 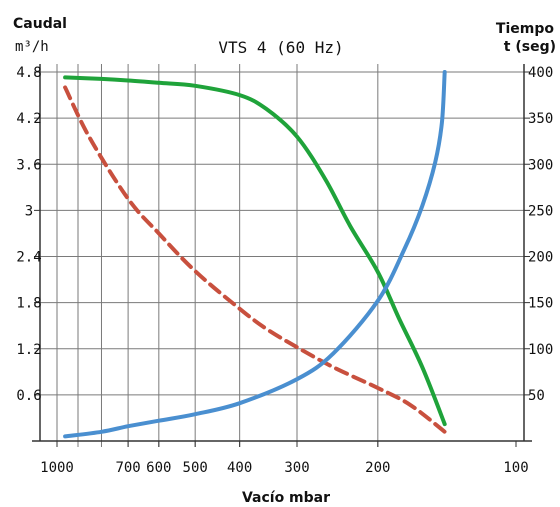 What do you see at coordinates (525, 29) in the screenshot?
I see `right-axis-title: Tiempo` at bounding box center [525, 29].